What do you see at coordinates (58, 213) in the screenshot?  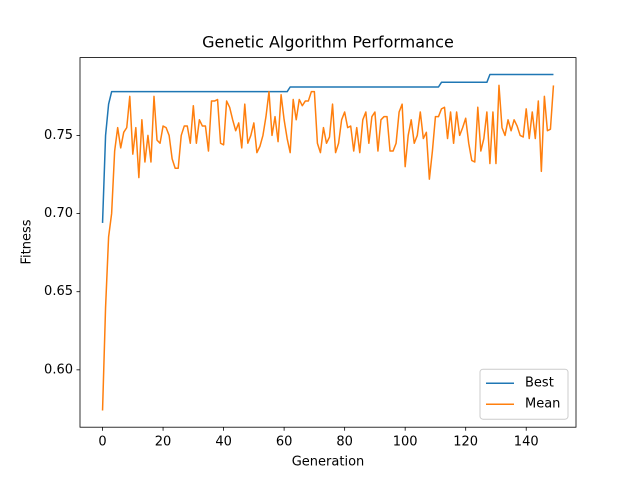 I see `y-tick-label: 0.70` at bounding box center [58, 213].